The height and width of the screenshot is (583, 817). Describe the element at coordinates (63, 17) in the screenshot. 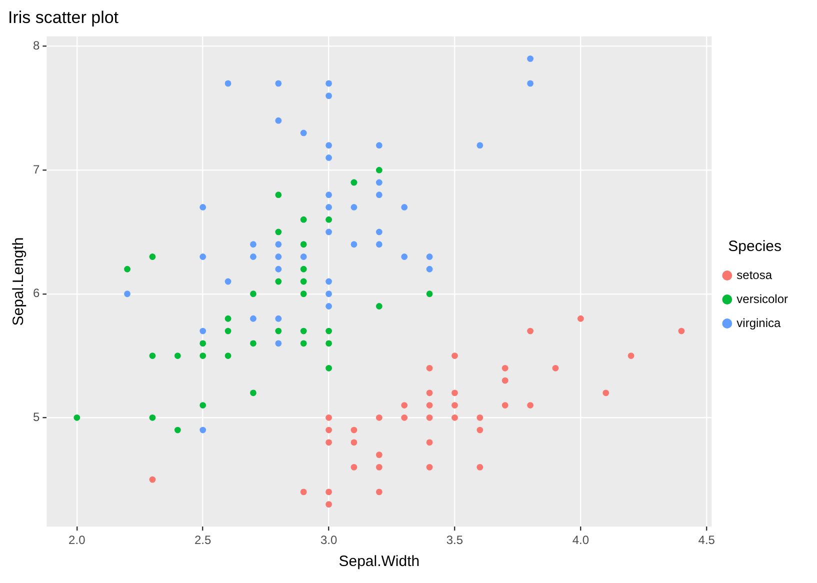

I see `chart-title: Iris scatter plot` at that location.